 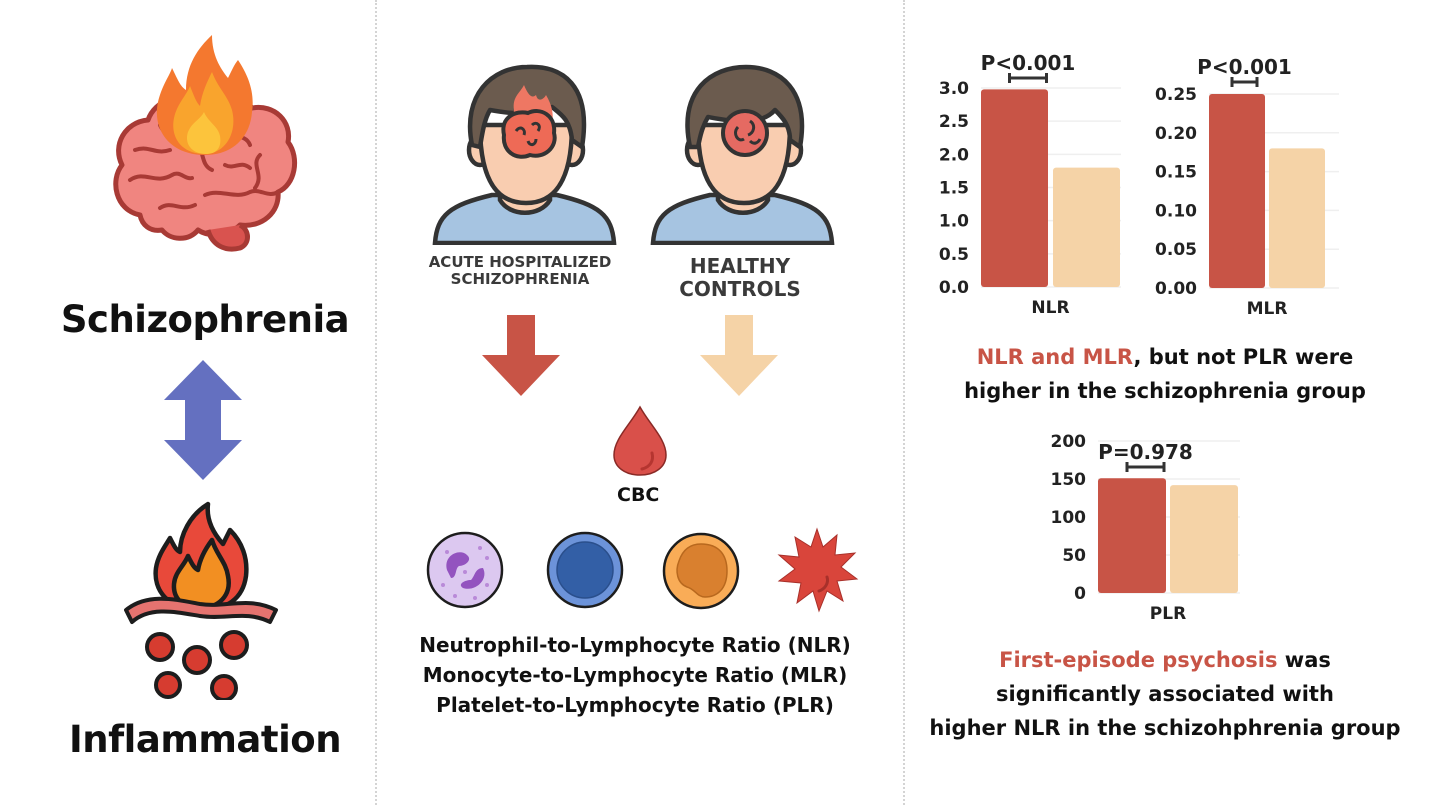 I want to click on lymphocyte-icon, so click(x=585, y=570).